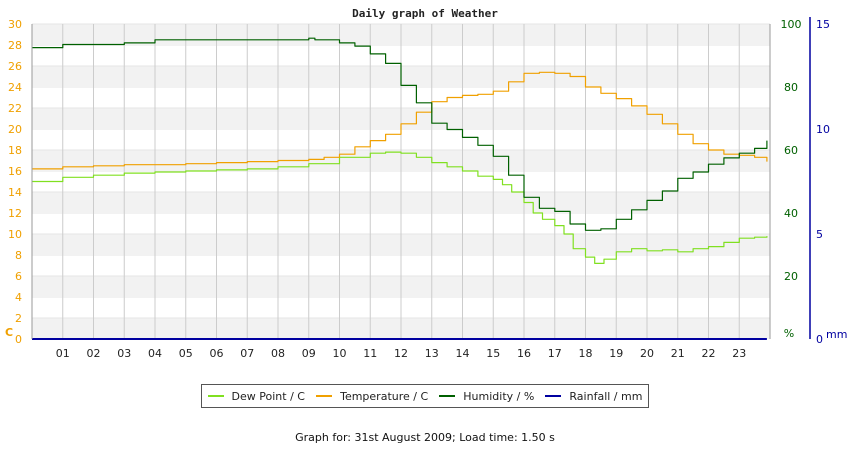 The width and height of the screenshot is (850, 450). Describe the element at coordinates (647, 353) in the screenshot. I see `x-tick-label: 20` at that location.